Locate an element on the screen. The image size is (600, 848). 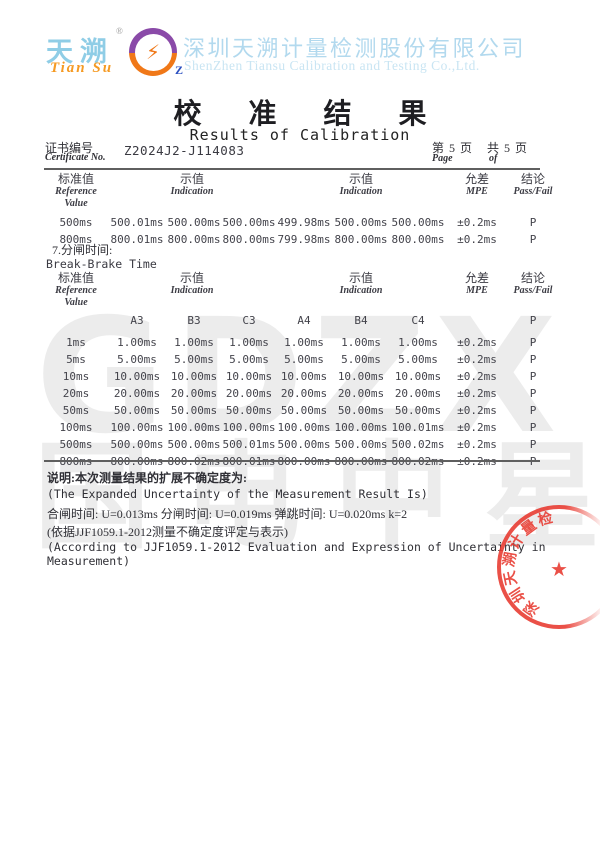
phase-subheader-row: A3 B3 C3 A4 B4 C4 P is located at coordinates (301, 320).